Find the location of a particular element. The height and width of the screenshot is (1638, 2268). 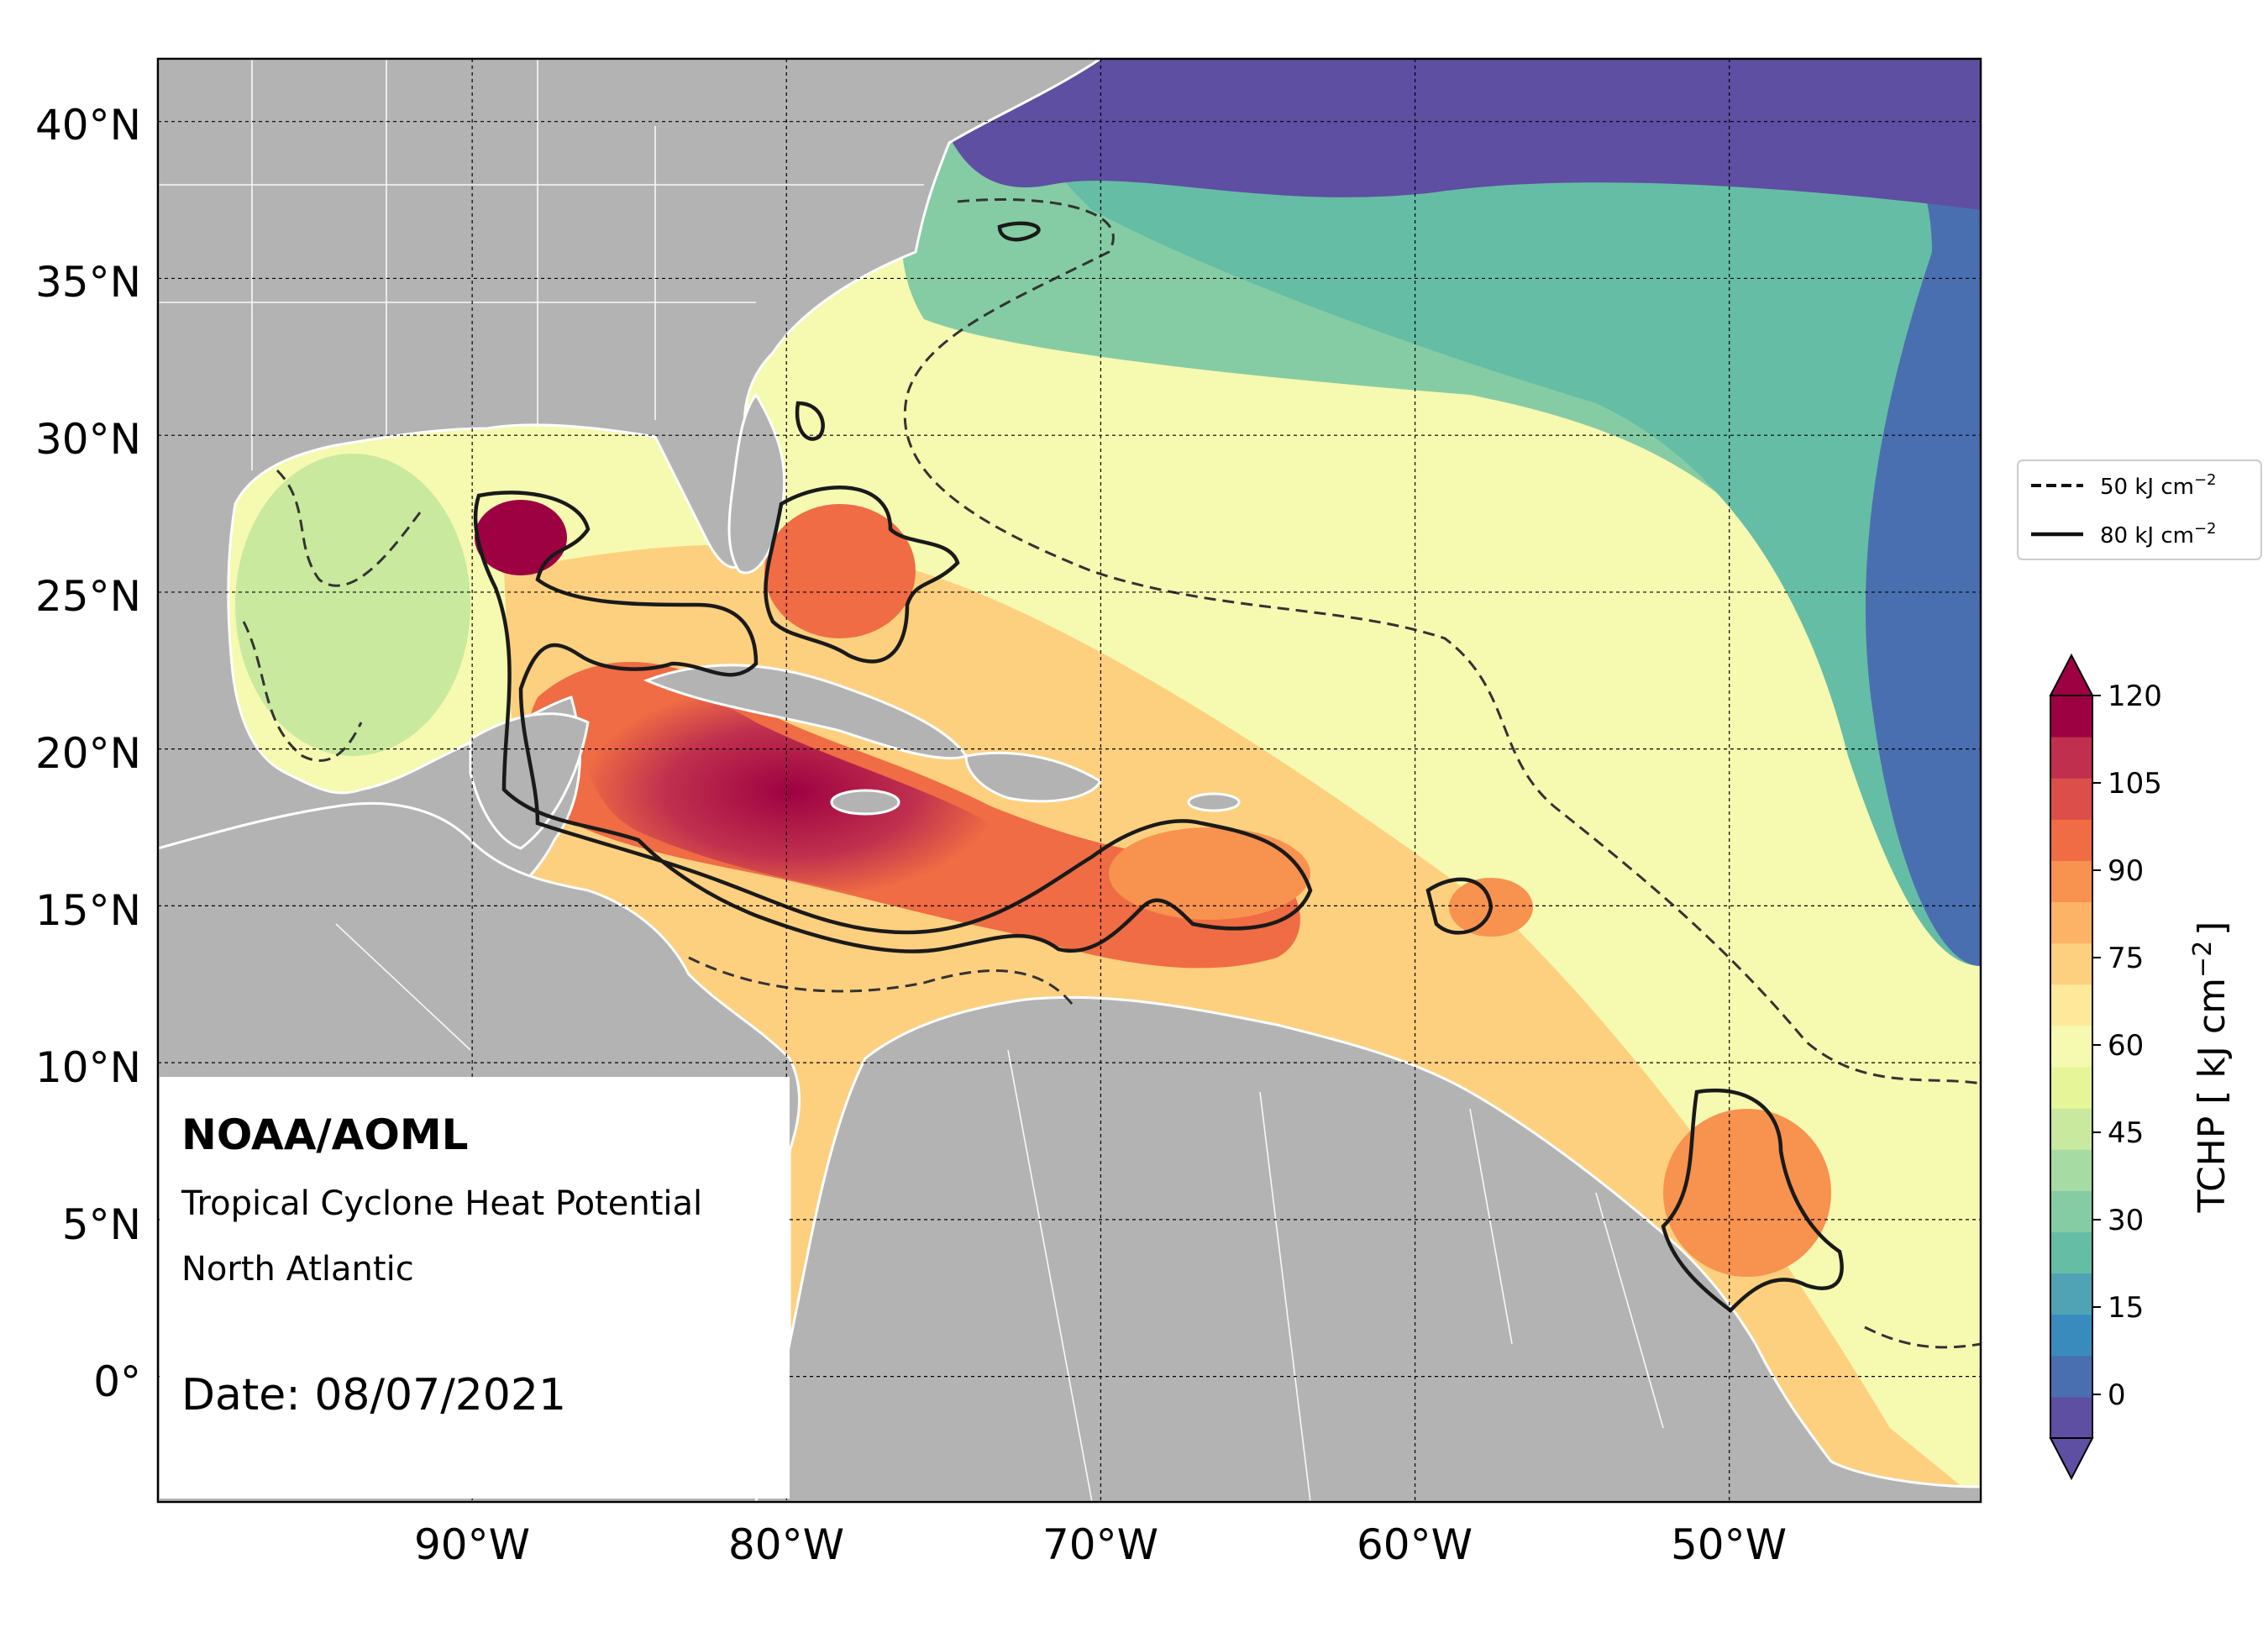

lat-label-0: 0° is located at coordinates (117, 1381).